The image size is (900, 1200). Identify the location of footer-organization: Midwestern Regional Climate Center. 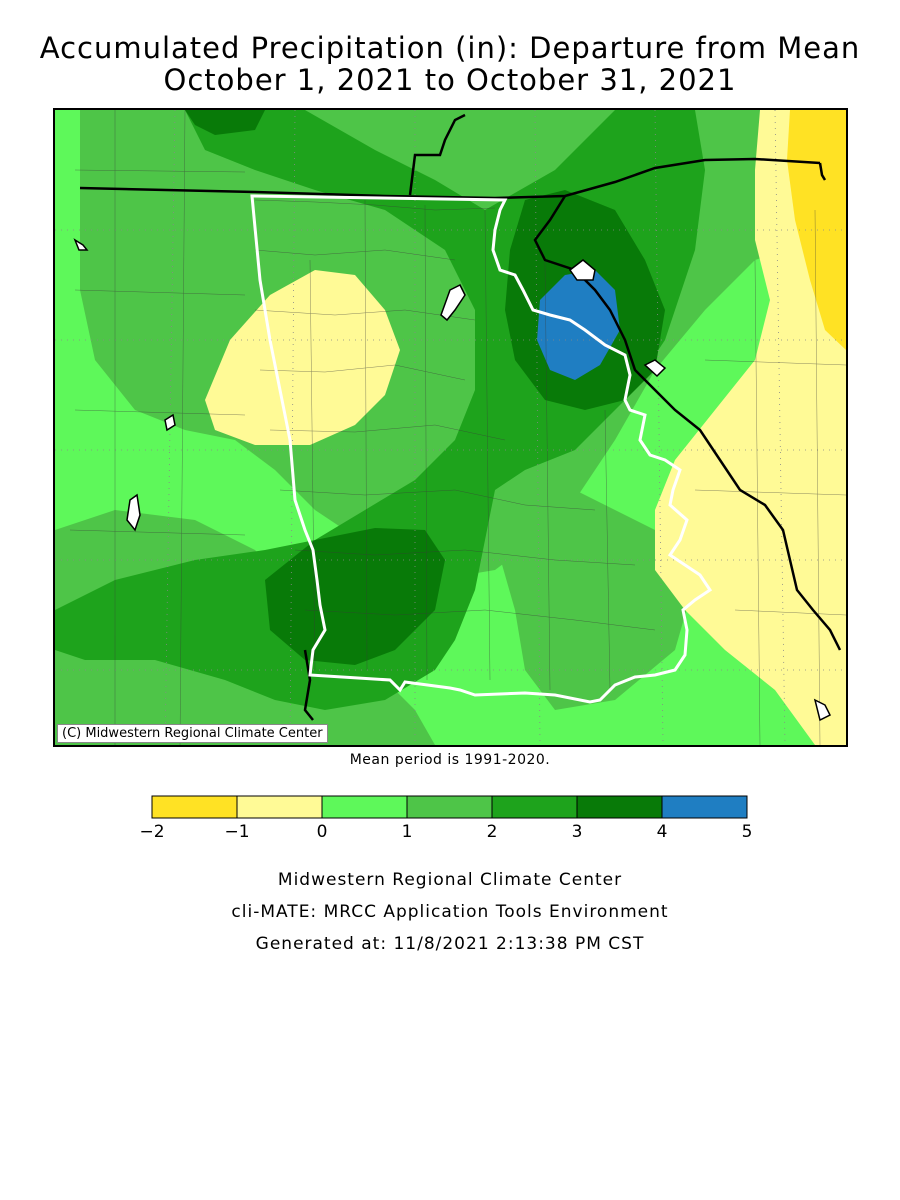
(450, 880).